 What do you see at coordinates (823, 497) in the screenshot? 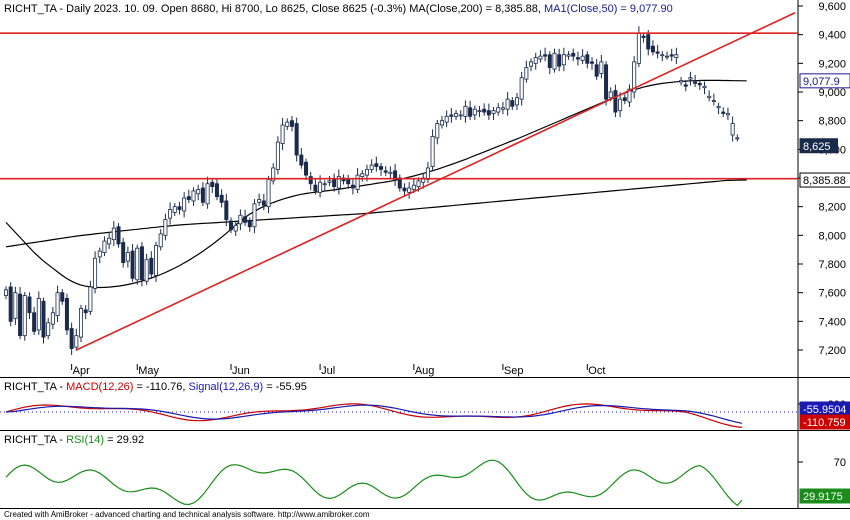
I see `value-tag-label: 29.9175` at bounding box center [823, 497].